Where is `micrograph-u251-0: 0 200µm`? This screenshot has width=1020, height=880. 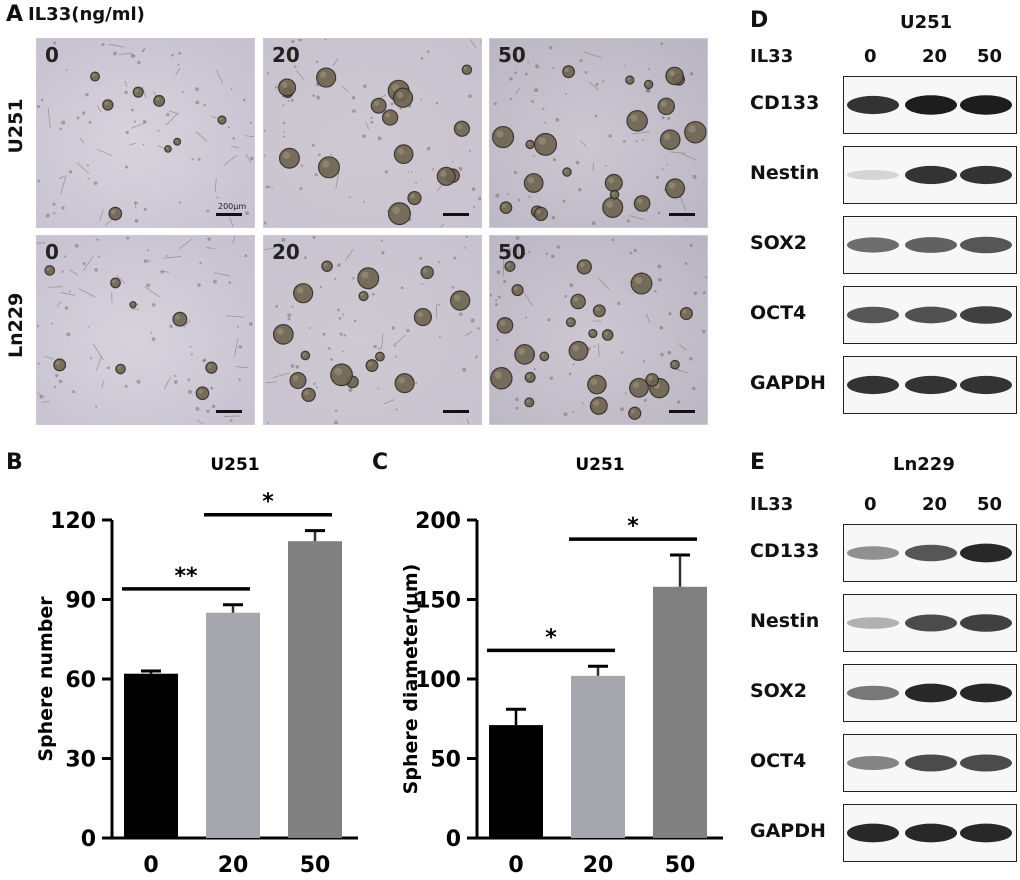 micrograph-u251-0: 0 200µm is located at coordinates (145, 133).